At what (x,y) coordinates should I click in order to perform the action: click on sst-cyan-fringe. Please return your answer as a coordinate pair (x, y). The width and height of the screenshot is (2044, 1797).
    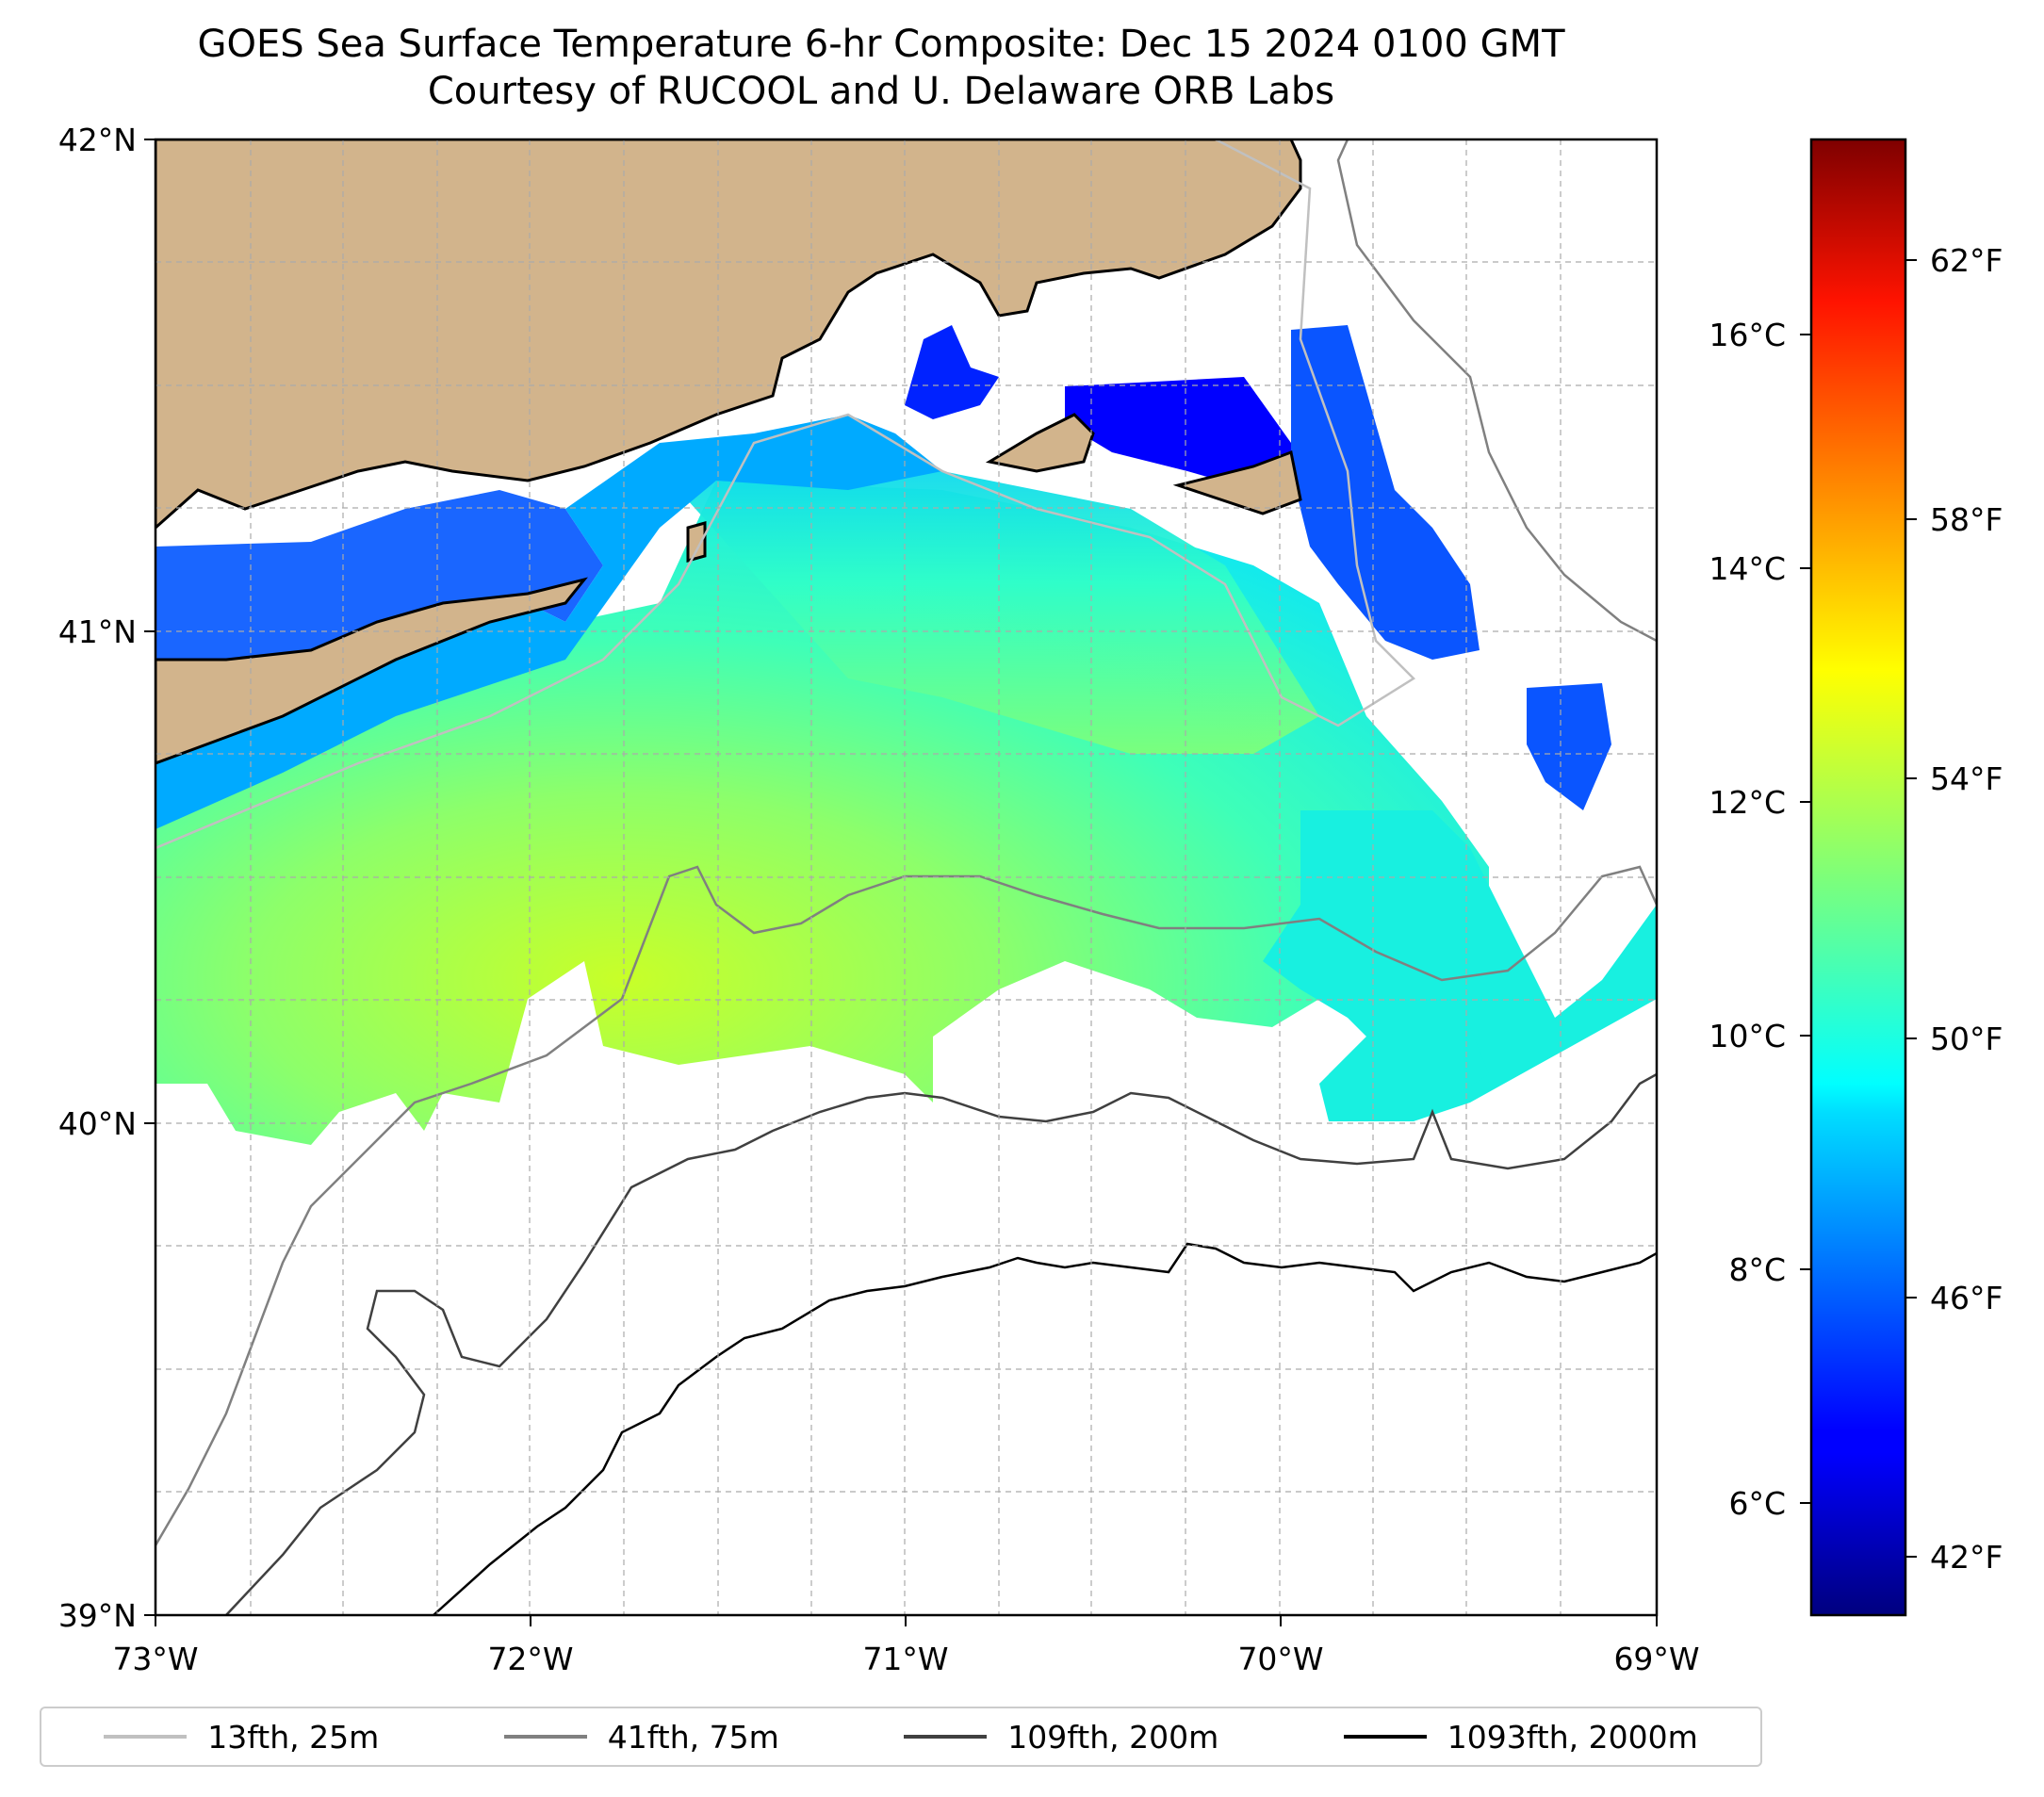
    Looking at the image, I should click on (548, 622).